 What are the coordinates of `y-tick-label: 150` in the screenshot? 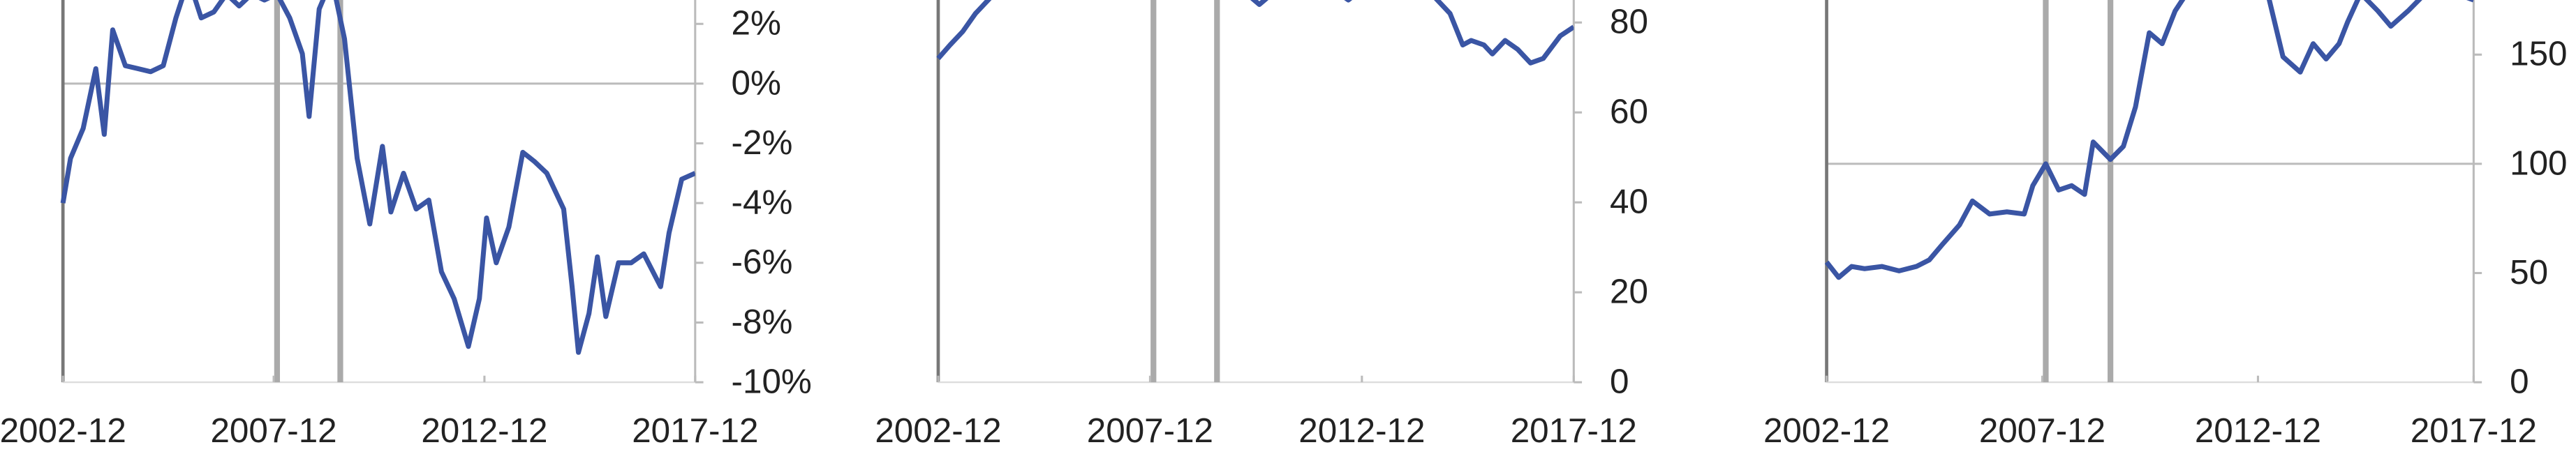 It's located at (2538, 54).